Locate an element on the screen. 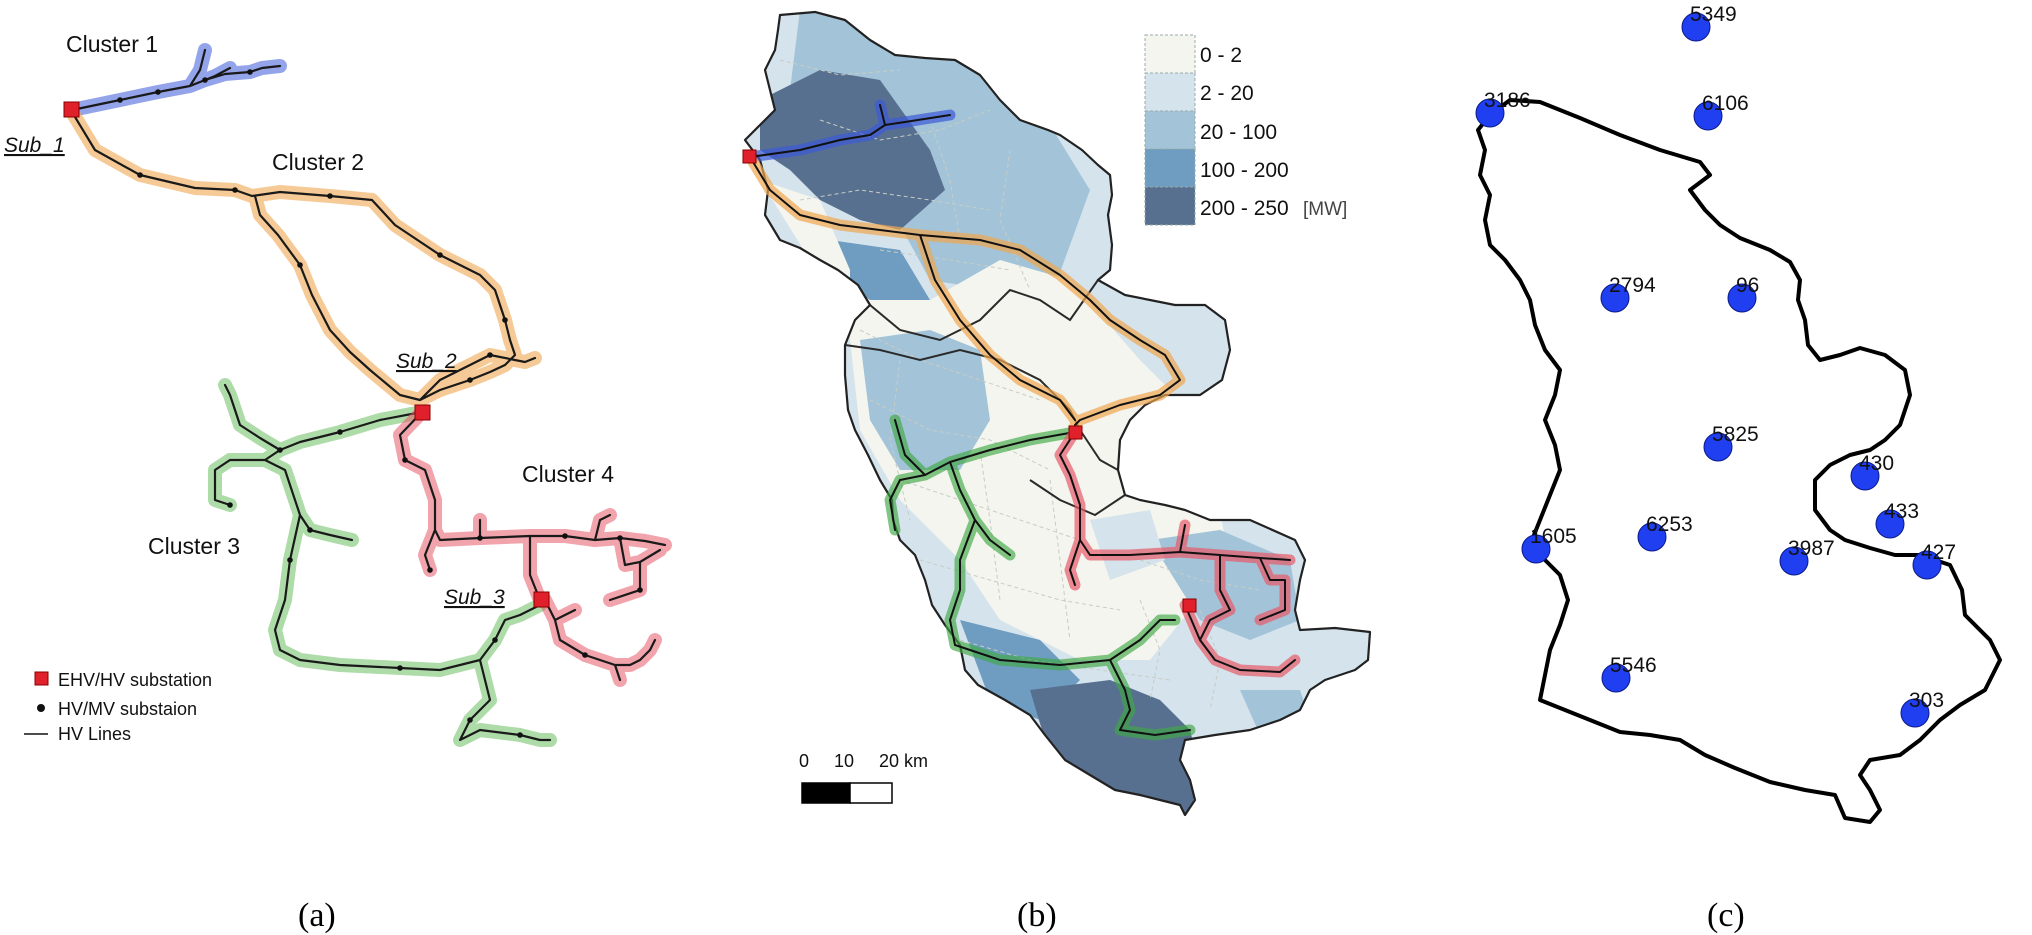  substation-3-label: Sub_3 is located at coordinates (474, 597).